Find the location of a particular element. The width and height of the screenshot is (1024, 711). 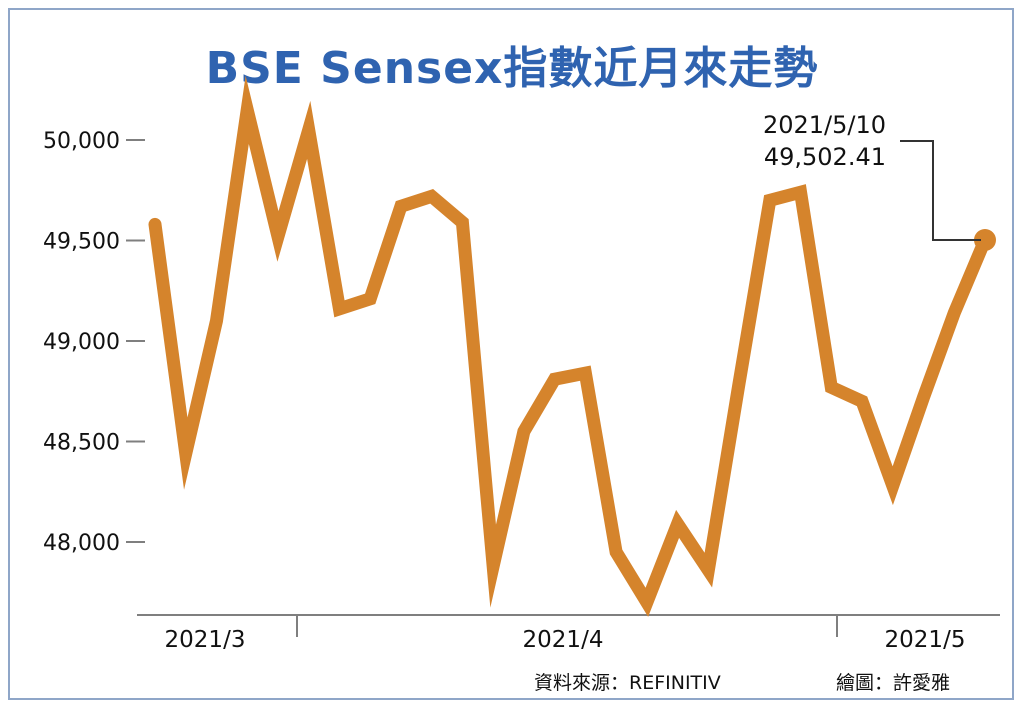

y-tick-label: 48,500 is located at coordinates (81, 443).